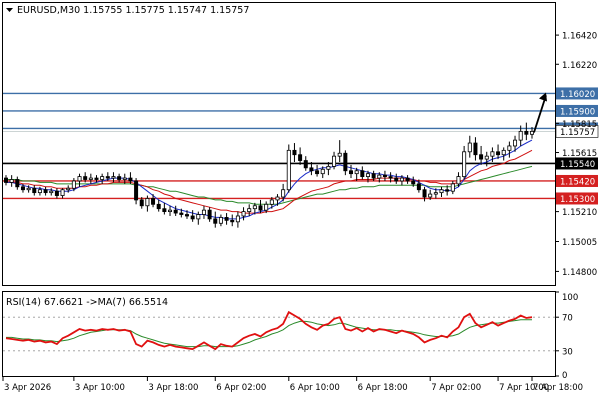 Image resolution: width=600 pixels, height=400 pixels. I want to click on level-label: 1.15420, so click(577, 182).